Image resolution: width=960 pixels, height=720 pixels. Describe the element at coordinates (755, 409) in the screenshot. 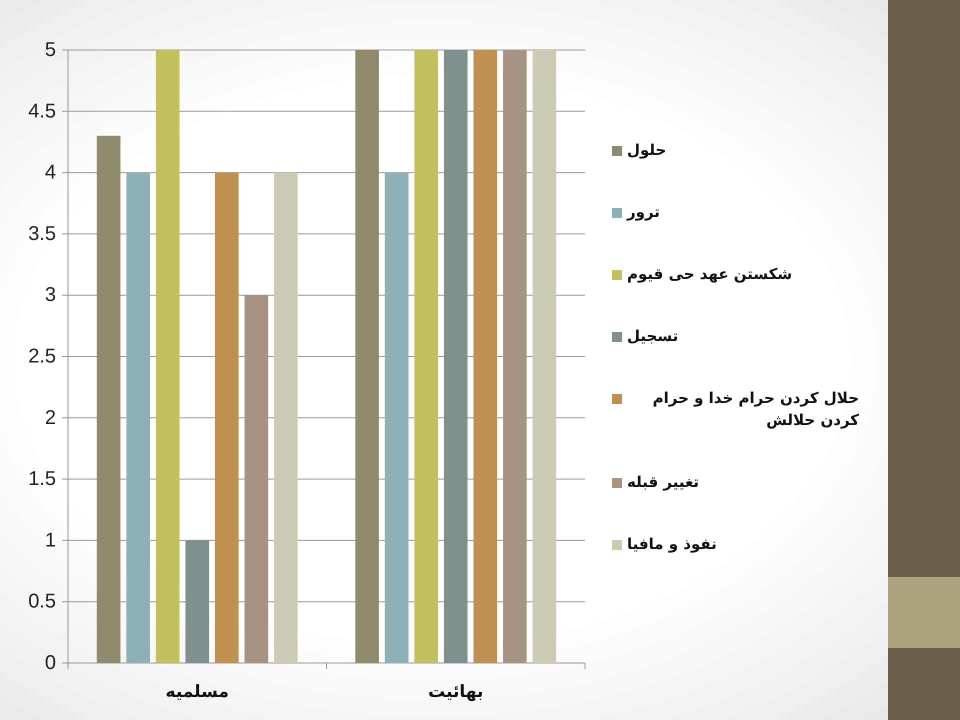

I see `legend-label: حلال کردن حرام خدا و حرام کردن حلالش` at that location.